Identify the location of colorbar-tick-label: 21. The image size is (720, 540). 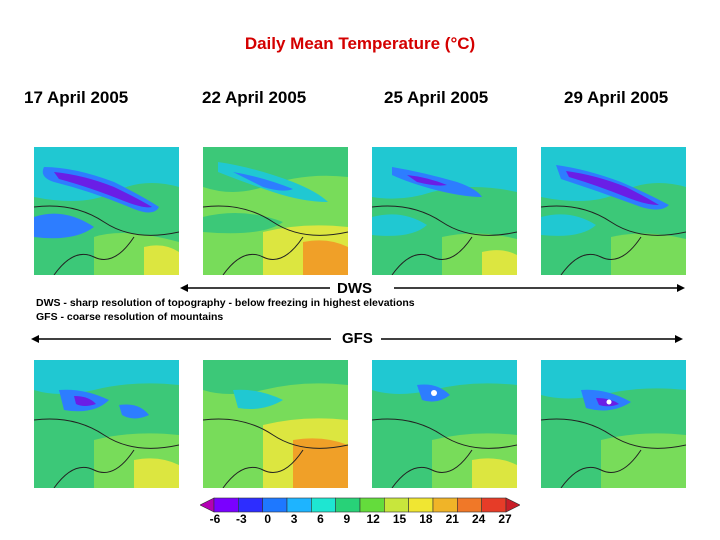
(452, 519).